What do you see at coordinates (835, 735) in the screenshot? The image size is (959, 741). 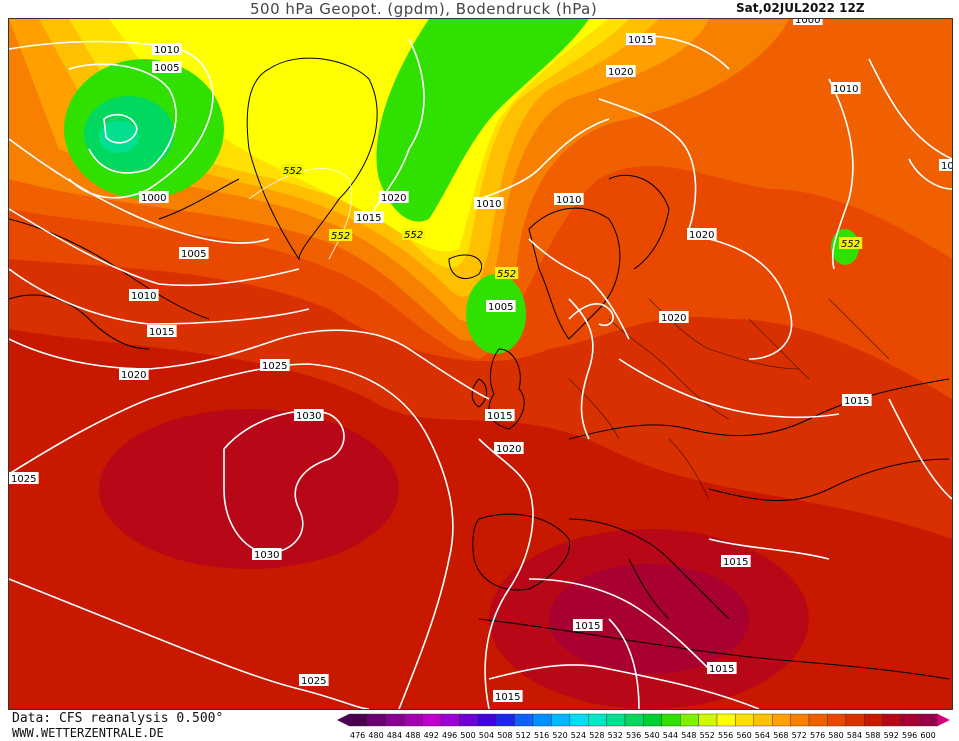 I see `legend-level-label: 580` at bounding box center [835, 735].